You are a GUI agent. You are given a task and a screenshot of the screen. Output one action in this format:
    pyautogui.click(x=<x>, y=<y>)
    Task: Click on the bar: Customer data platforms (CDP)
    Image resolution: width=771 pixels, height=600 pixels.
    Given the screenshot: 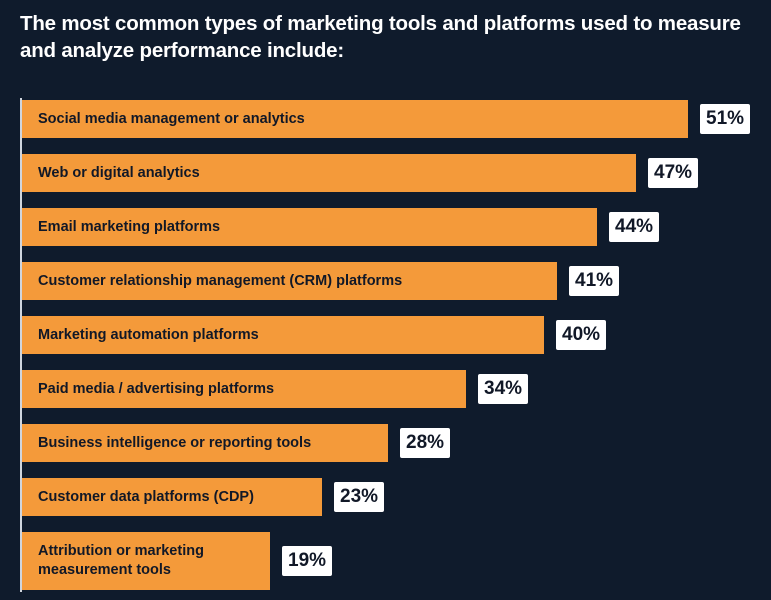 What is the action you would take?
    pyautogui.click(x=172, y=497)
    